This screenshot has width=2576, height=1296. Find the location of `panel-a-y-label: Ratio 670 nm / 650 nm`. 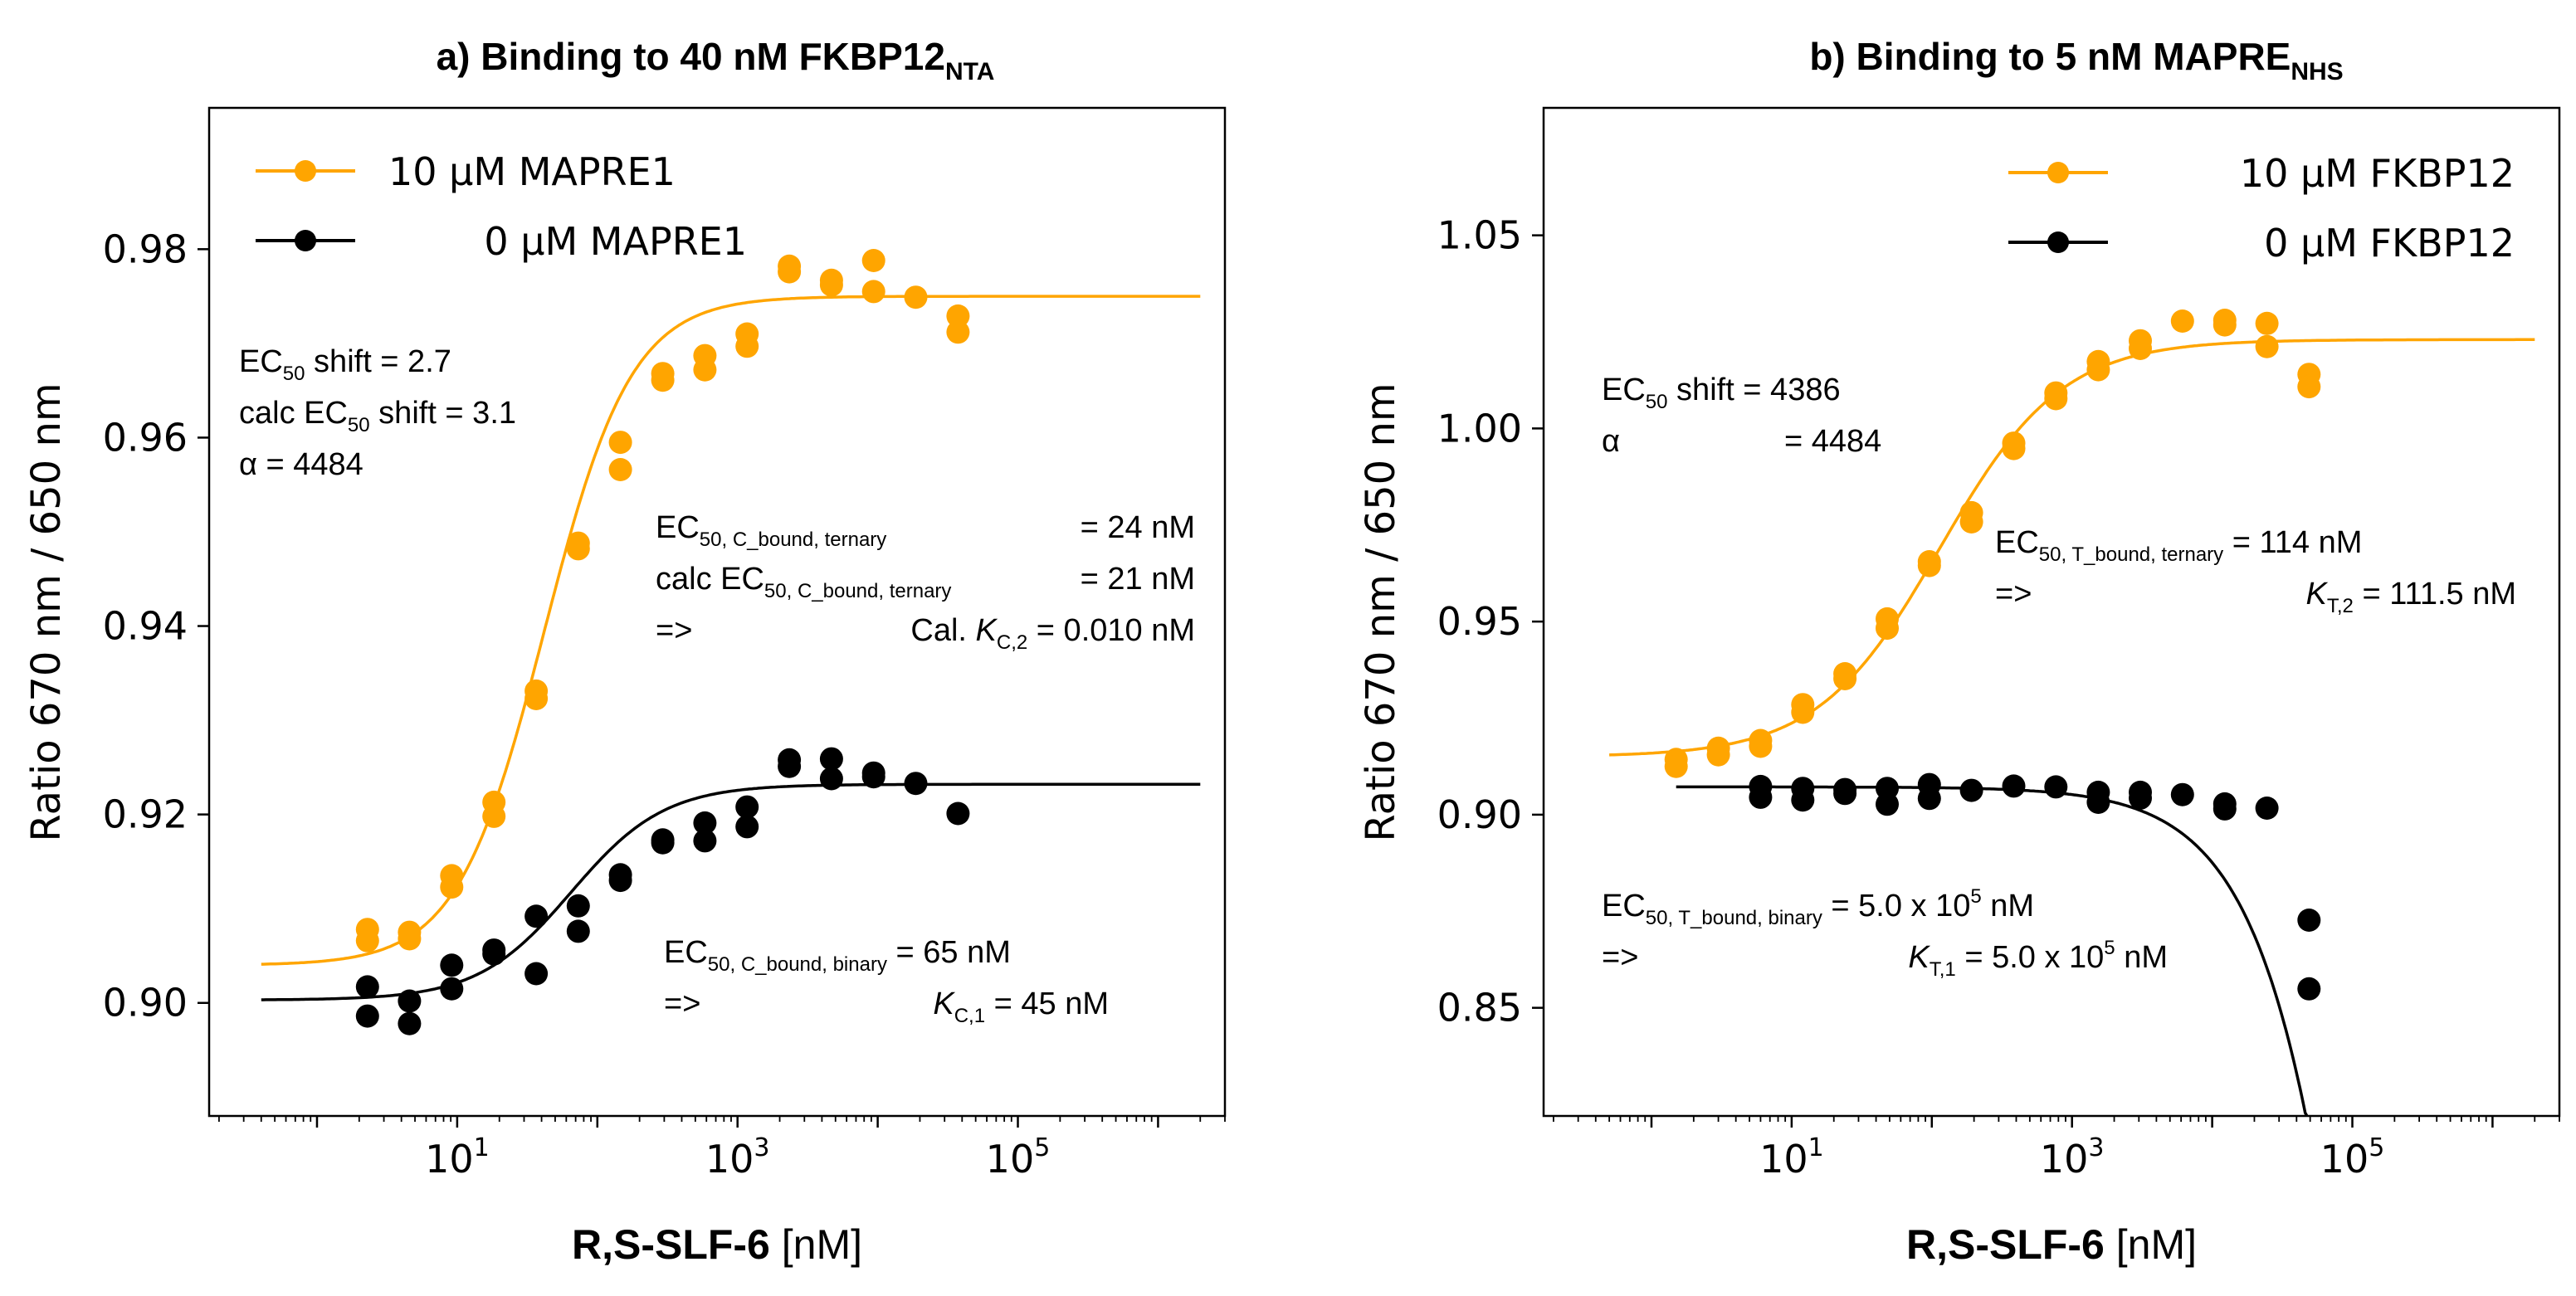

panel-a-y-label: Ratio 670 nm / 650 nm is located at coordinates (47, 611).